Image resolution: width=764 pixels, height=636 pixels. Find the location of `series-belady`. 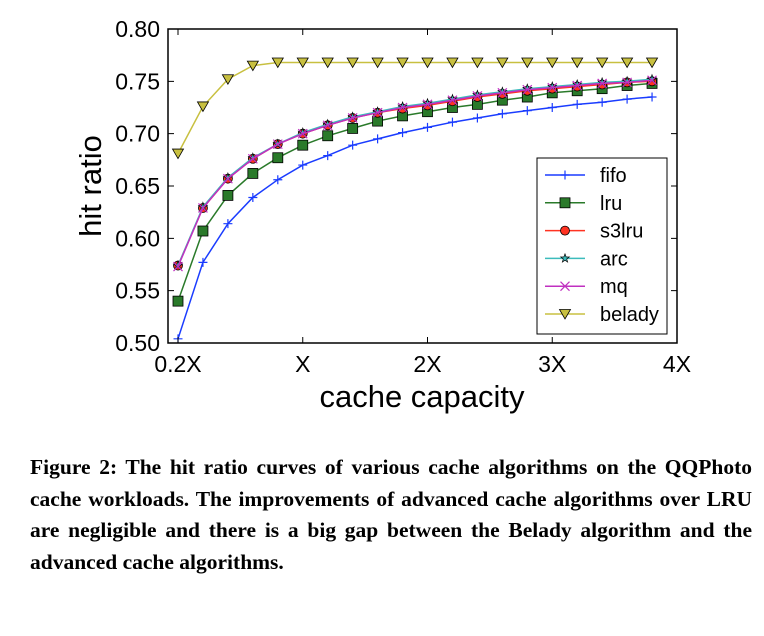

series-belady is located at coordinates (415, 108).